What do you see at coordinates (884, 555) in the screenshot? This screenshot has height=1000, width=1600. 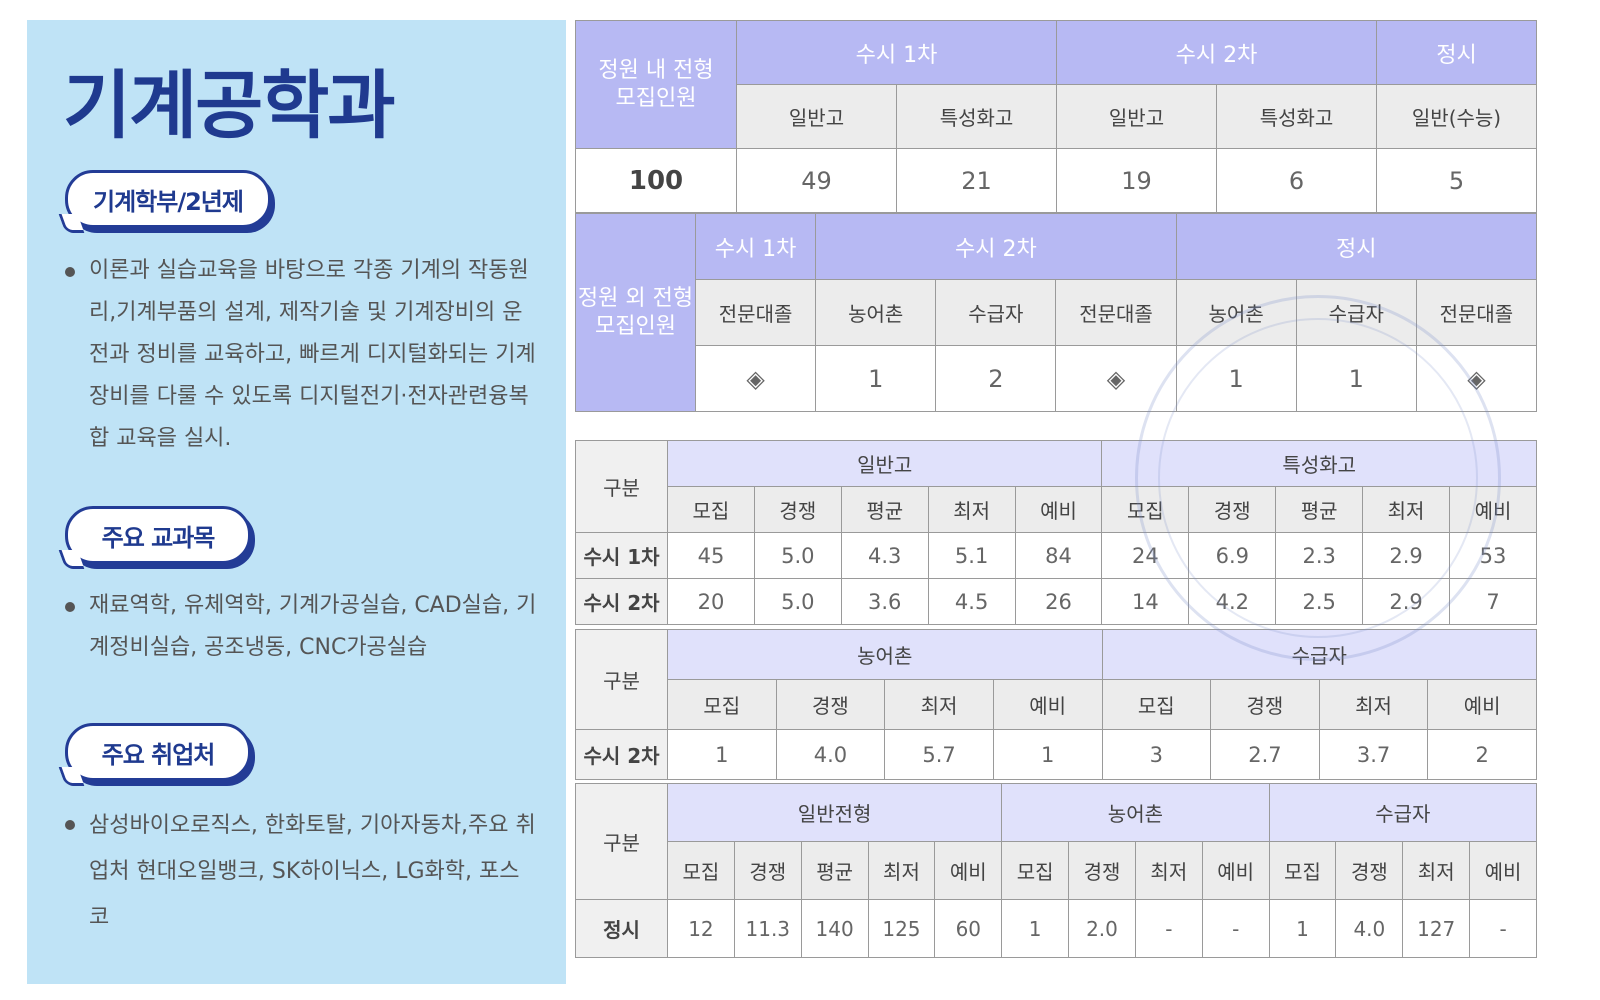 I see `table-cell: 4.3` at bounding box center [884, 555].